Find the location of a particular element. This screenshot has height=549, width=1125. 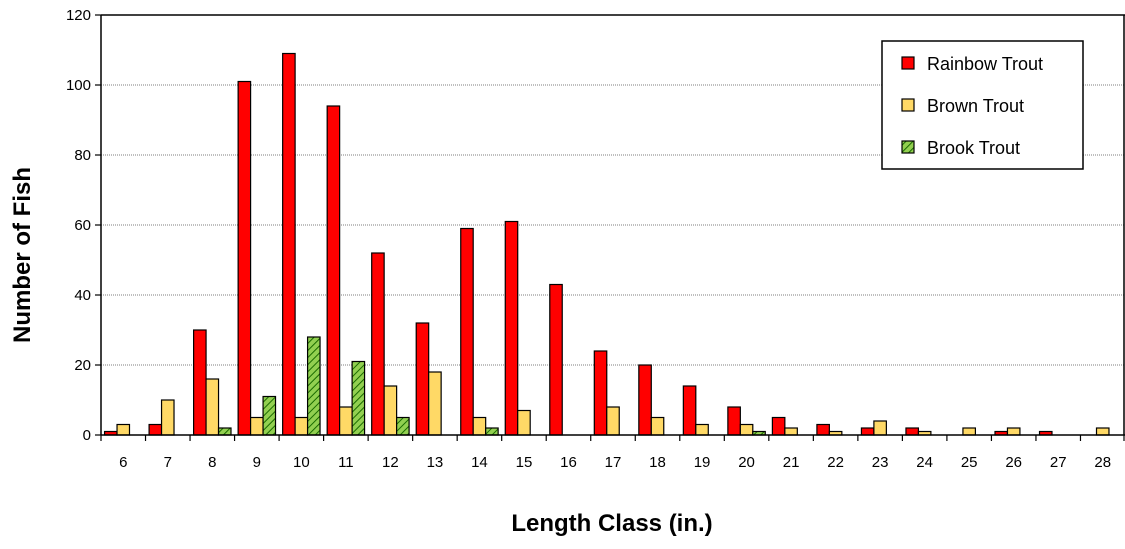

legend-swatch-rainbow-trout is located at coordinates (908, 63).